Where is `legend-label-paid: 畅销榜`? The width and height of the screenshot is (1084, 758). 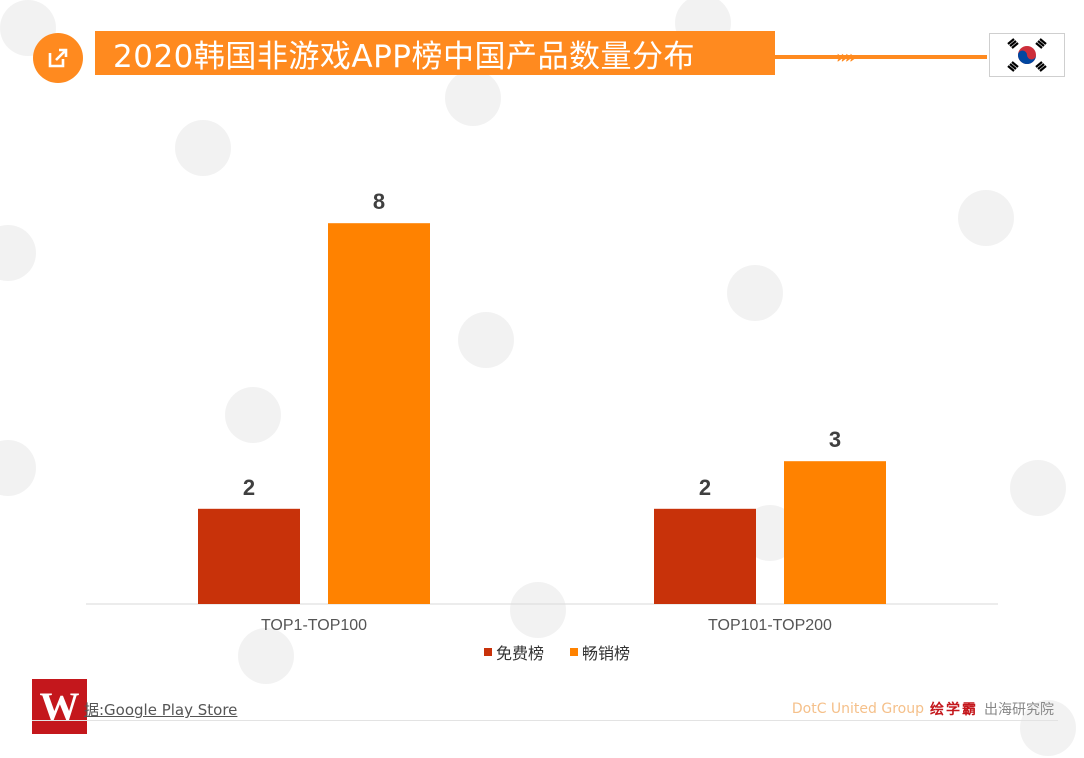
legend-label-paid: 畅销榜 is located at coordinates (606, 653).